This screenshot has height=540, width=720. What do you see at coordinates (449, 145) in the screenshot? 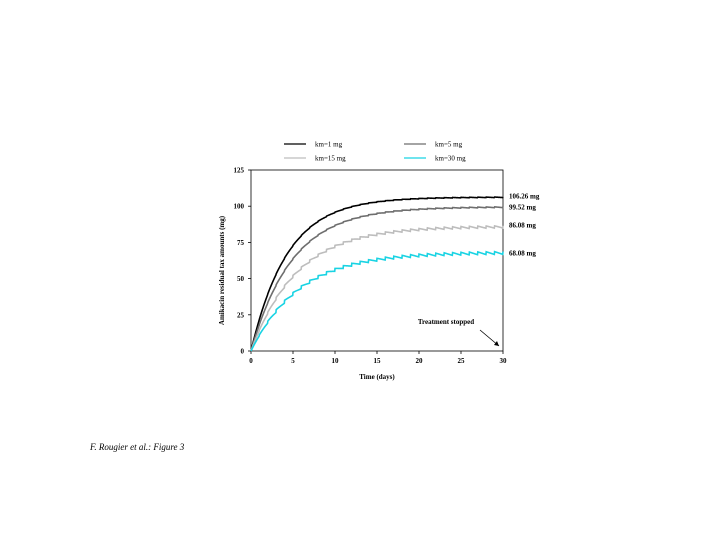
I see `legend-entry: km=5 mg` at bounding box center [449, 145].